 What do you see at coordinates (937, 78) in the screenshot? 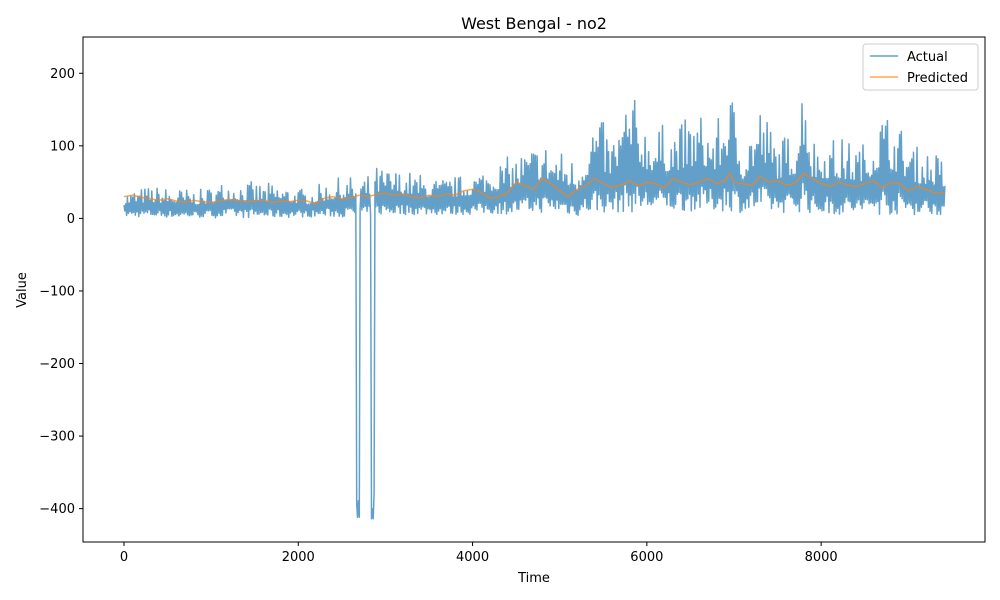
I see `legend-label-predicted: Predicted` at bounding box center [937, 78].